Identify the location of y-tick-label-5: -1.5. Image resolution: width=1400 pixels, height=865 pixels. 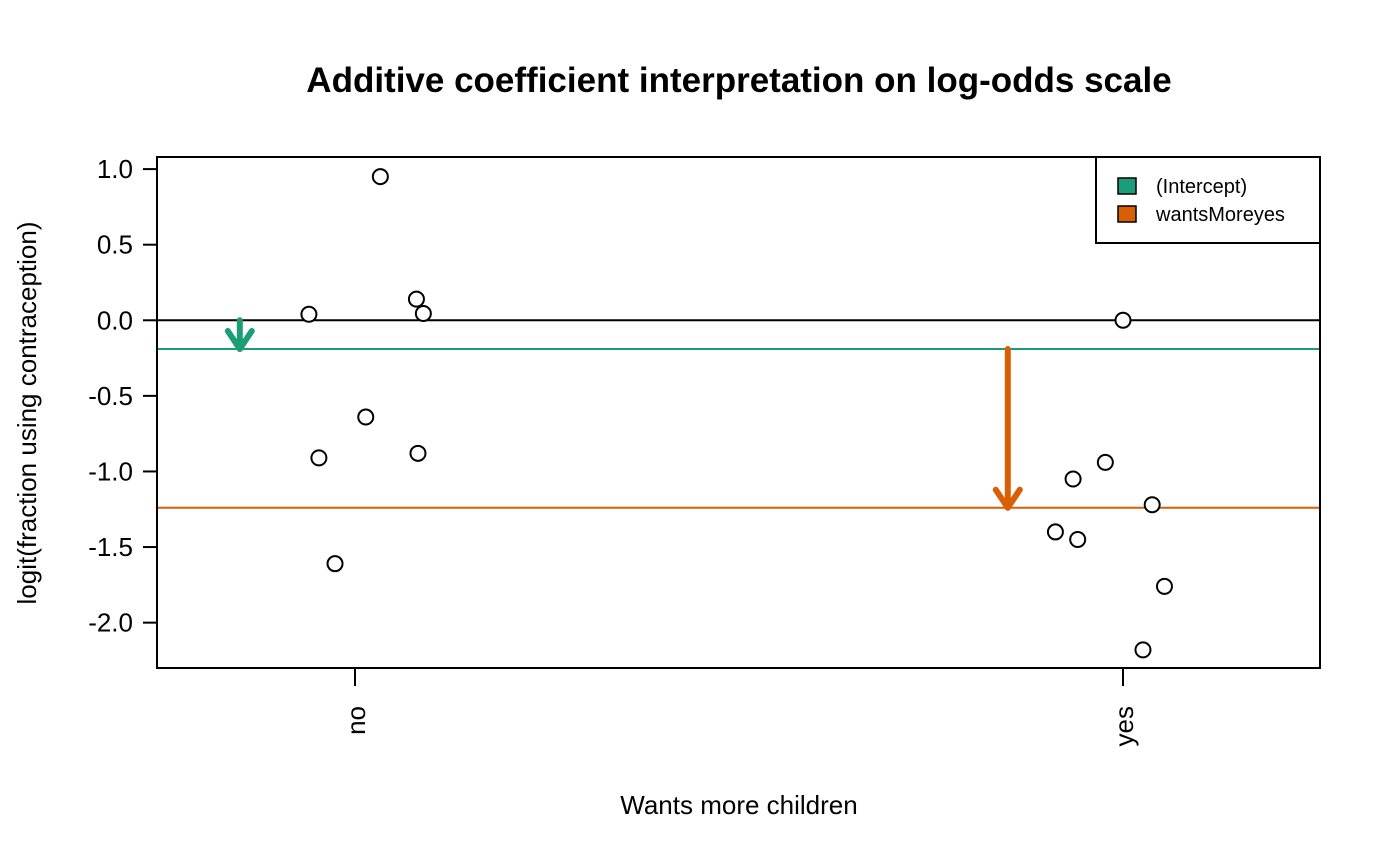
(110, 547).